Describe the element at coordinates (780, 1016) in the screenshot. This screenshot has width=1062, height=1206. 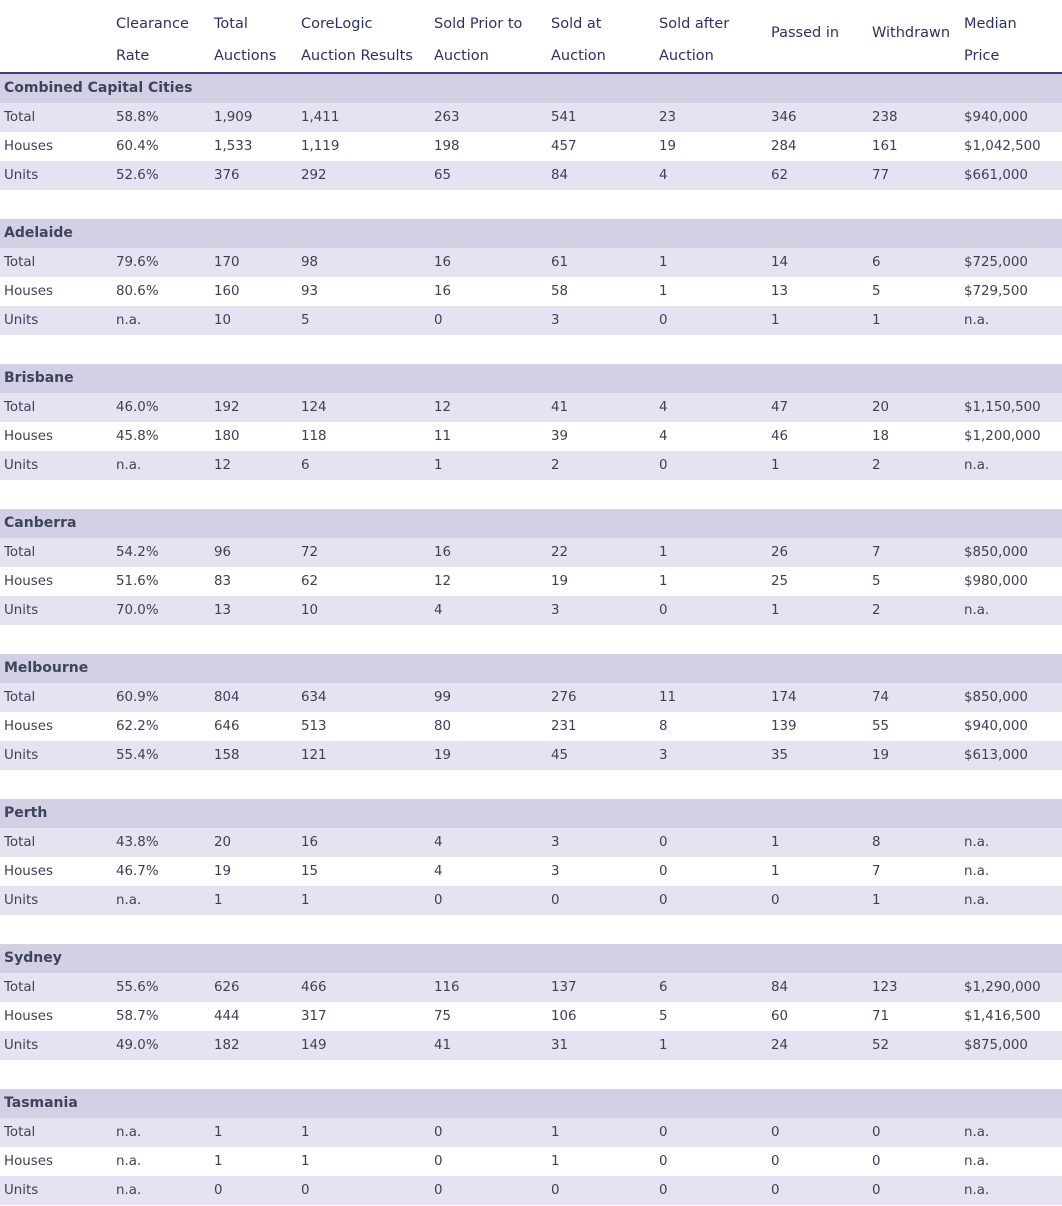
I see `table-cell: 60` at that location.